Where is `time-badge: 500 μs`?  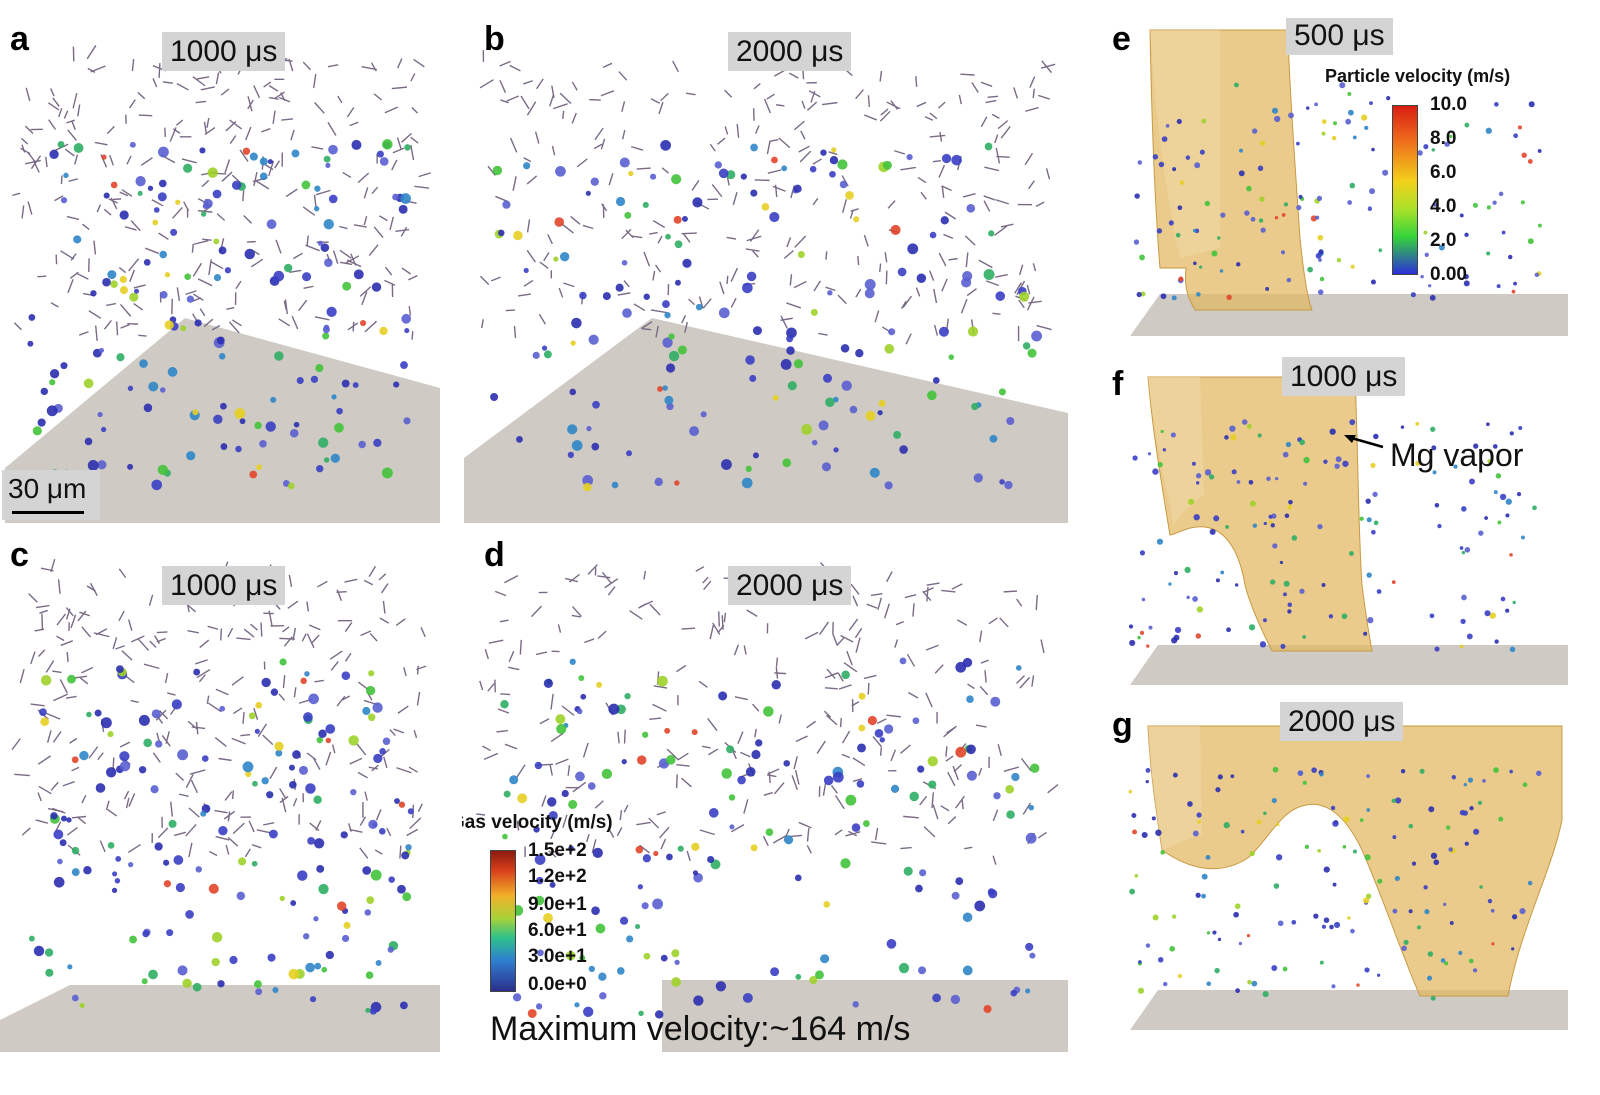
time-badge: 500 μs is located at coordinates (1339, 36).